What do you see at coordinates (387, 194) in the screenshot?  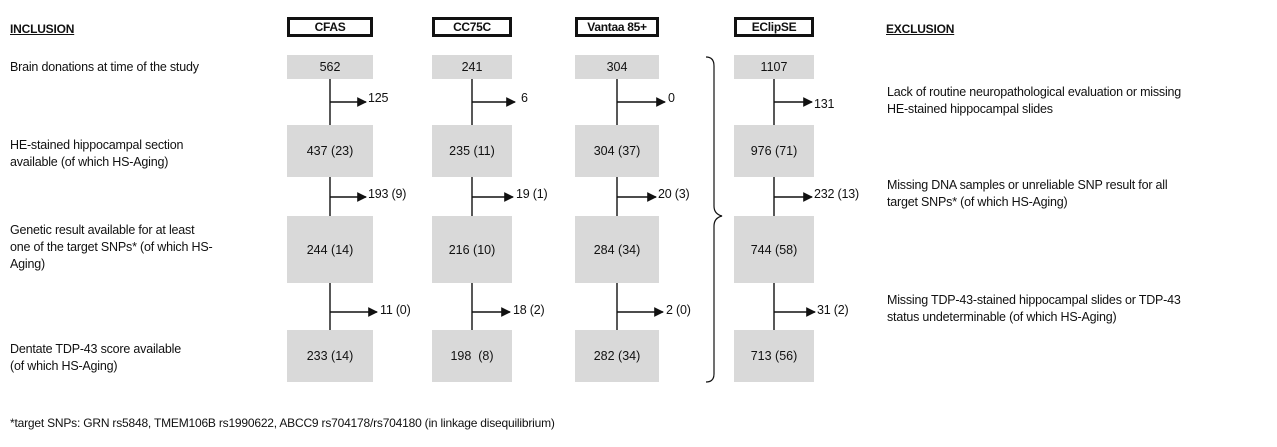 I see `cfas-excluded-2: 193 (9)` at bounding box center [387, 194].